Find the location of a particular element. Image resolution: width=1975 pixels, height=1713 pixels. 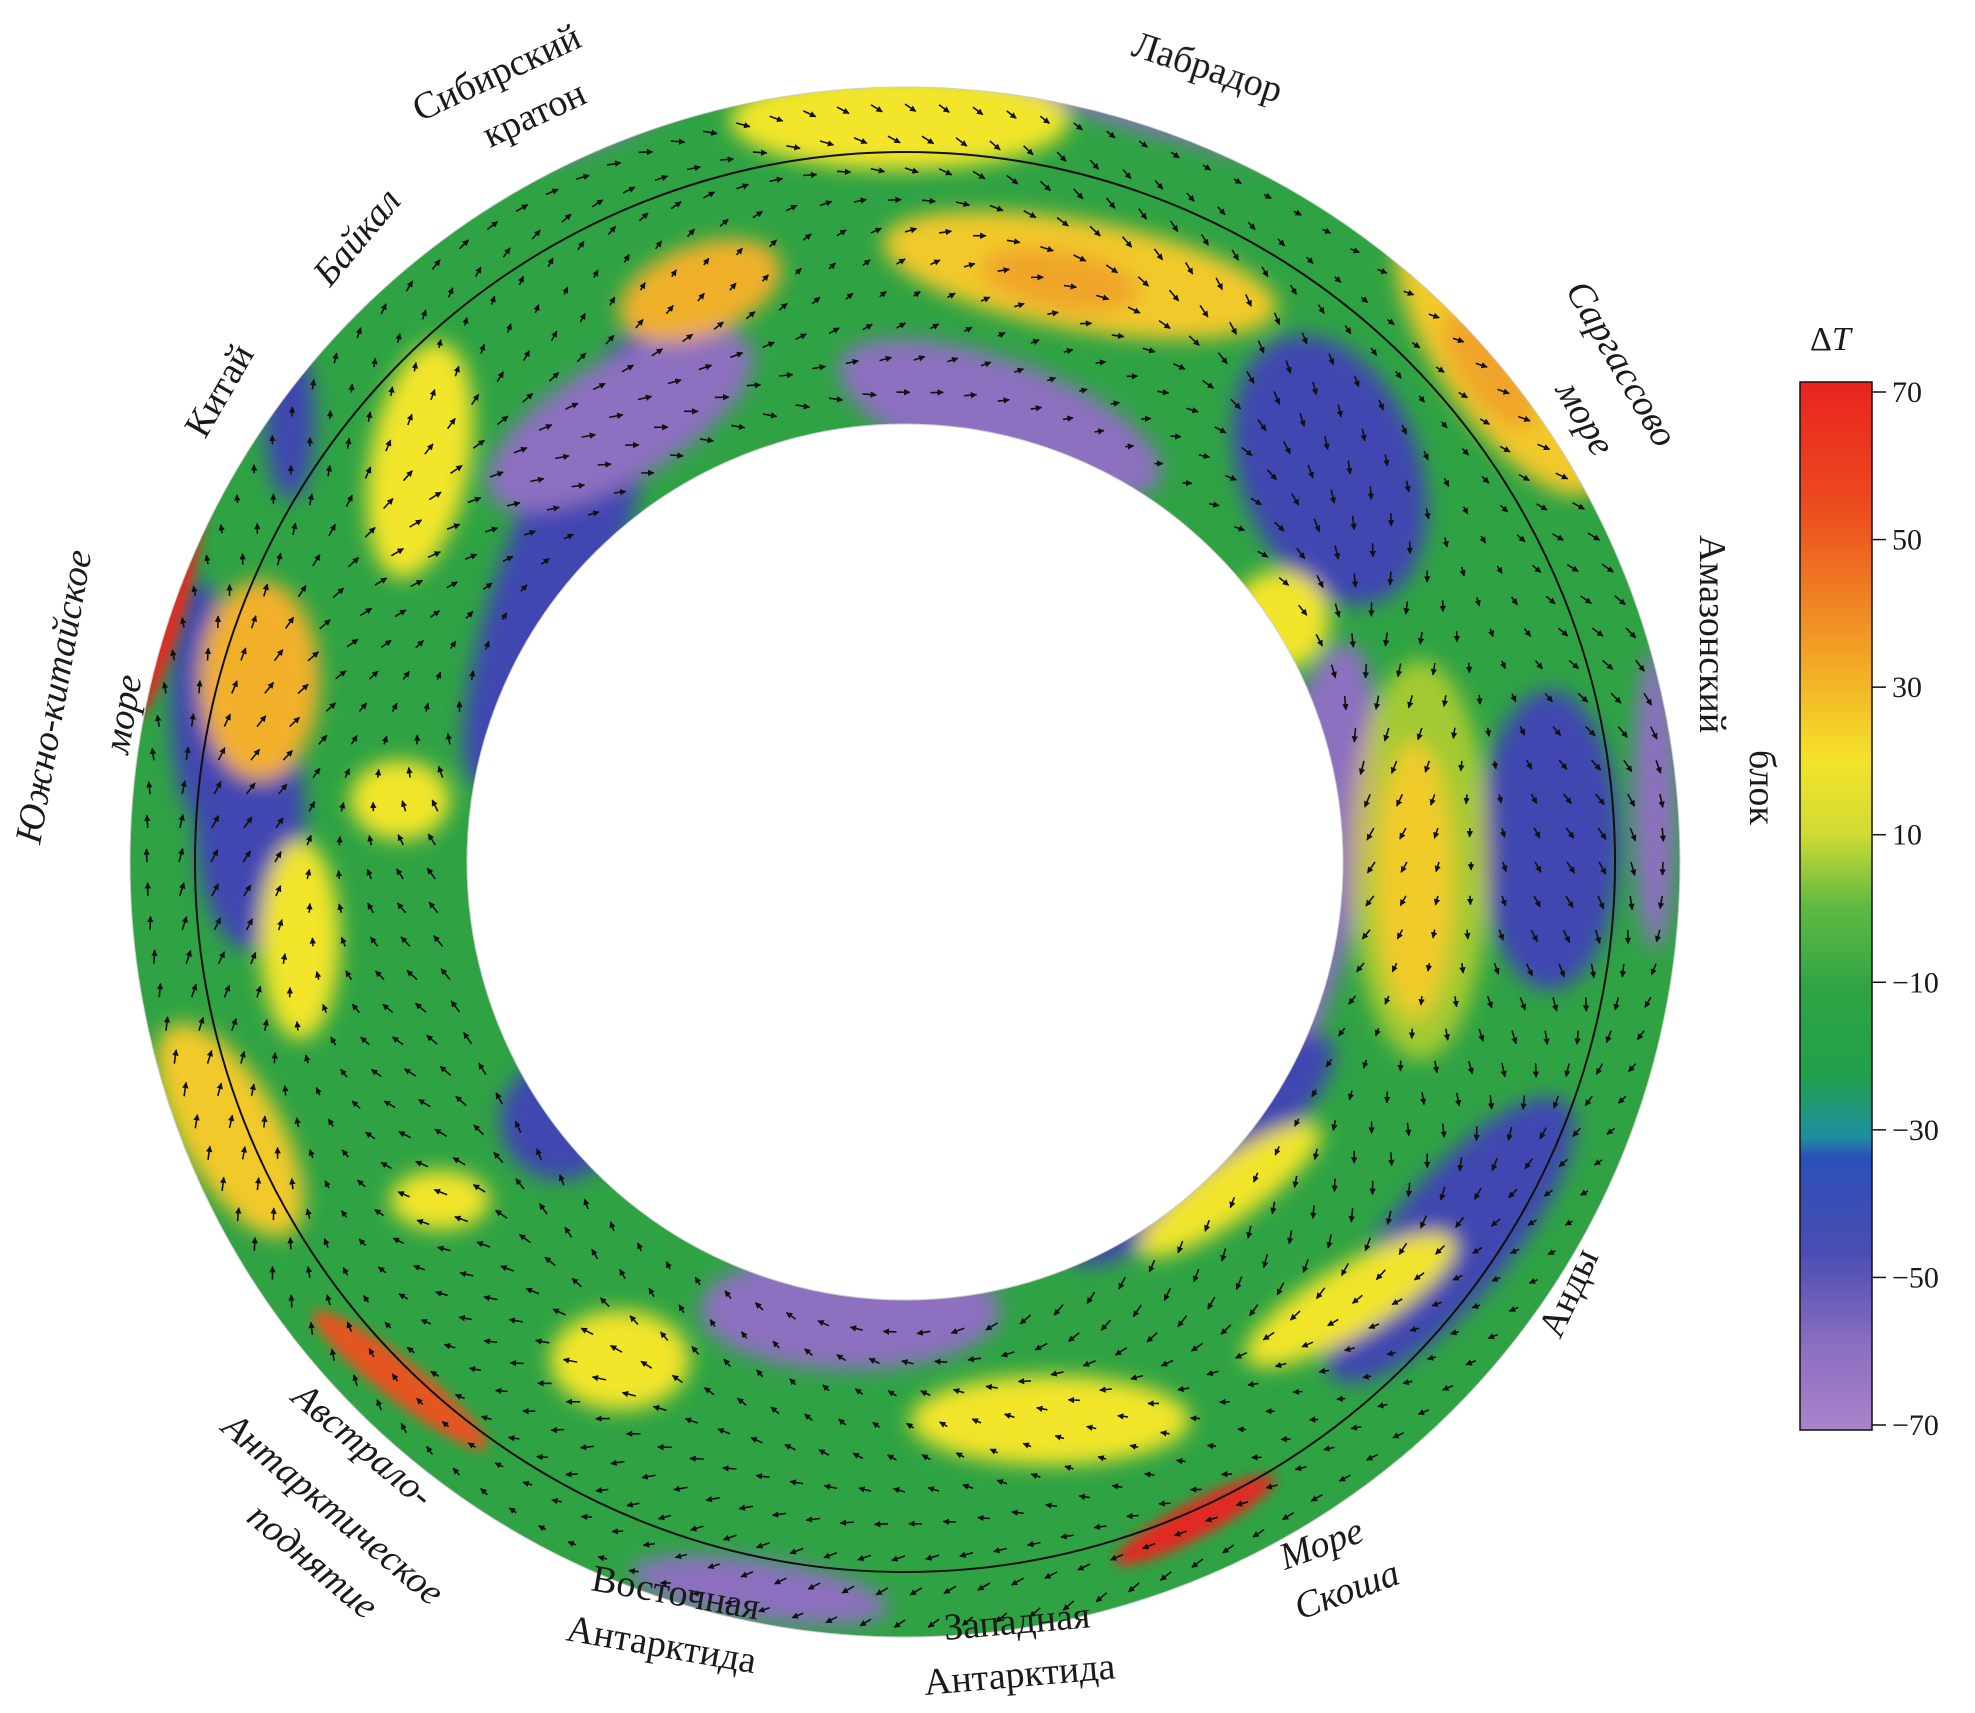

label-west-antarctica-line2: Антарктида is located at coordinates (1019, 1674).